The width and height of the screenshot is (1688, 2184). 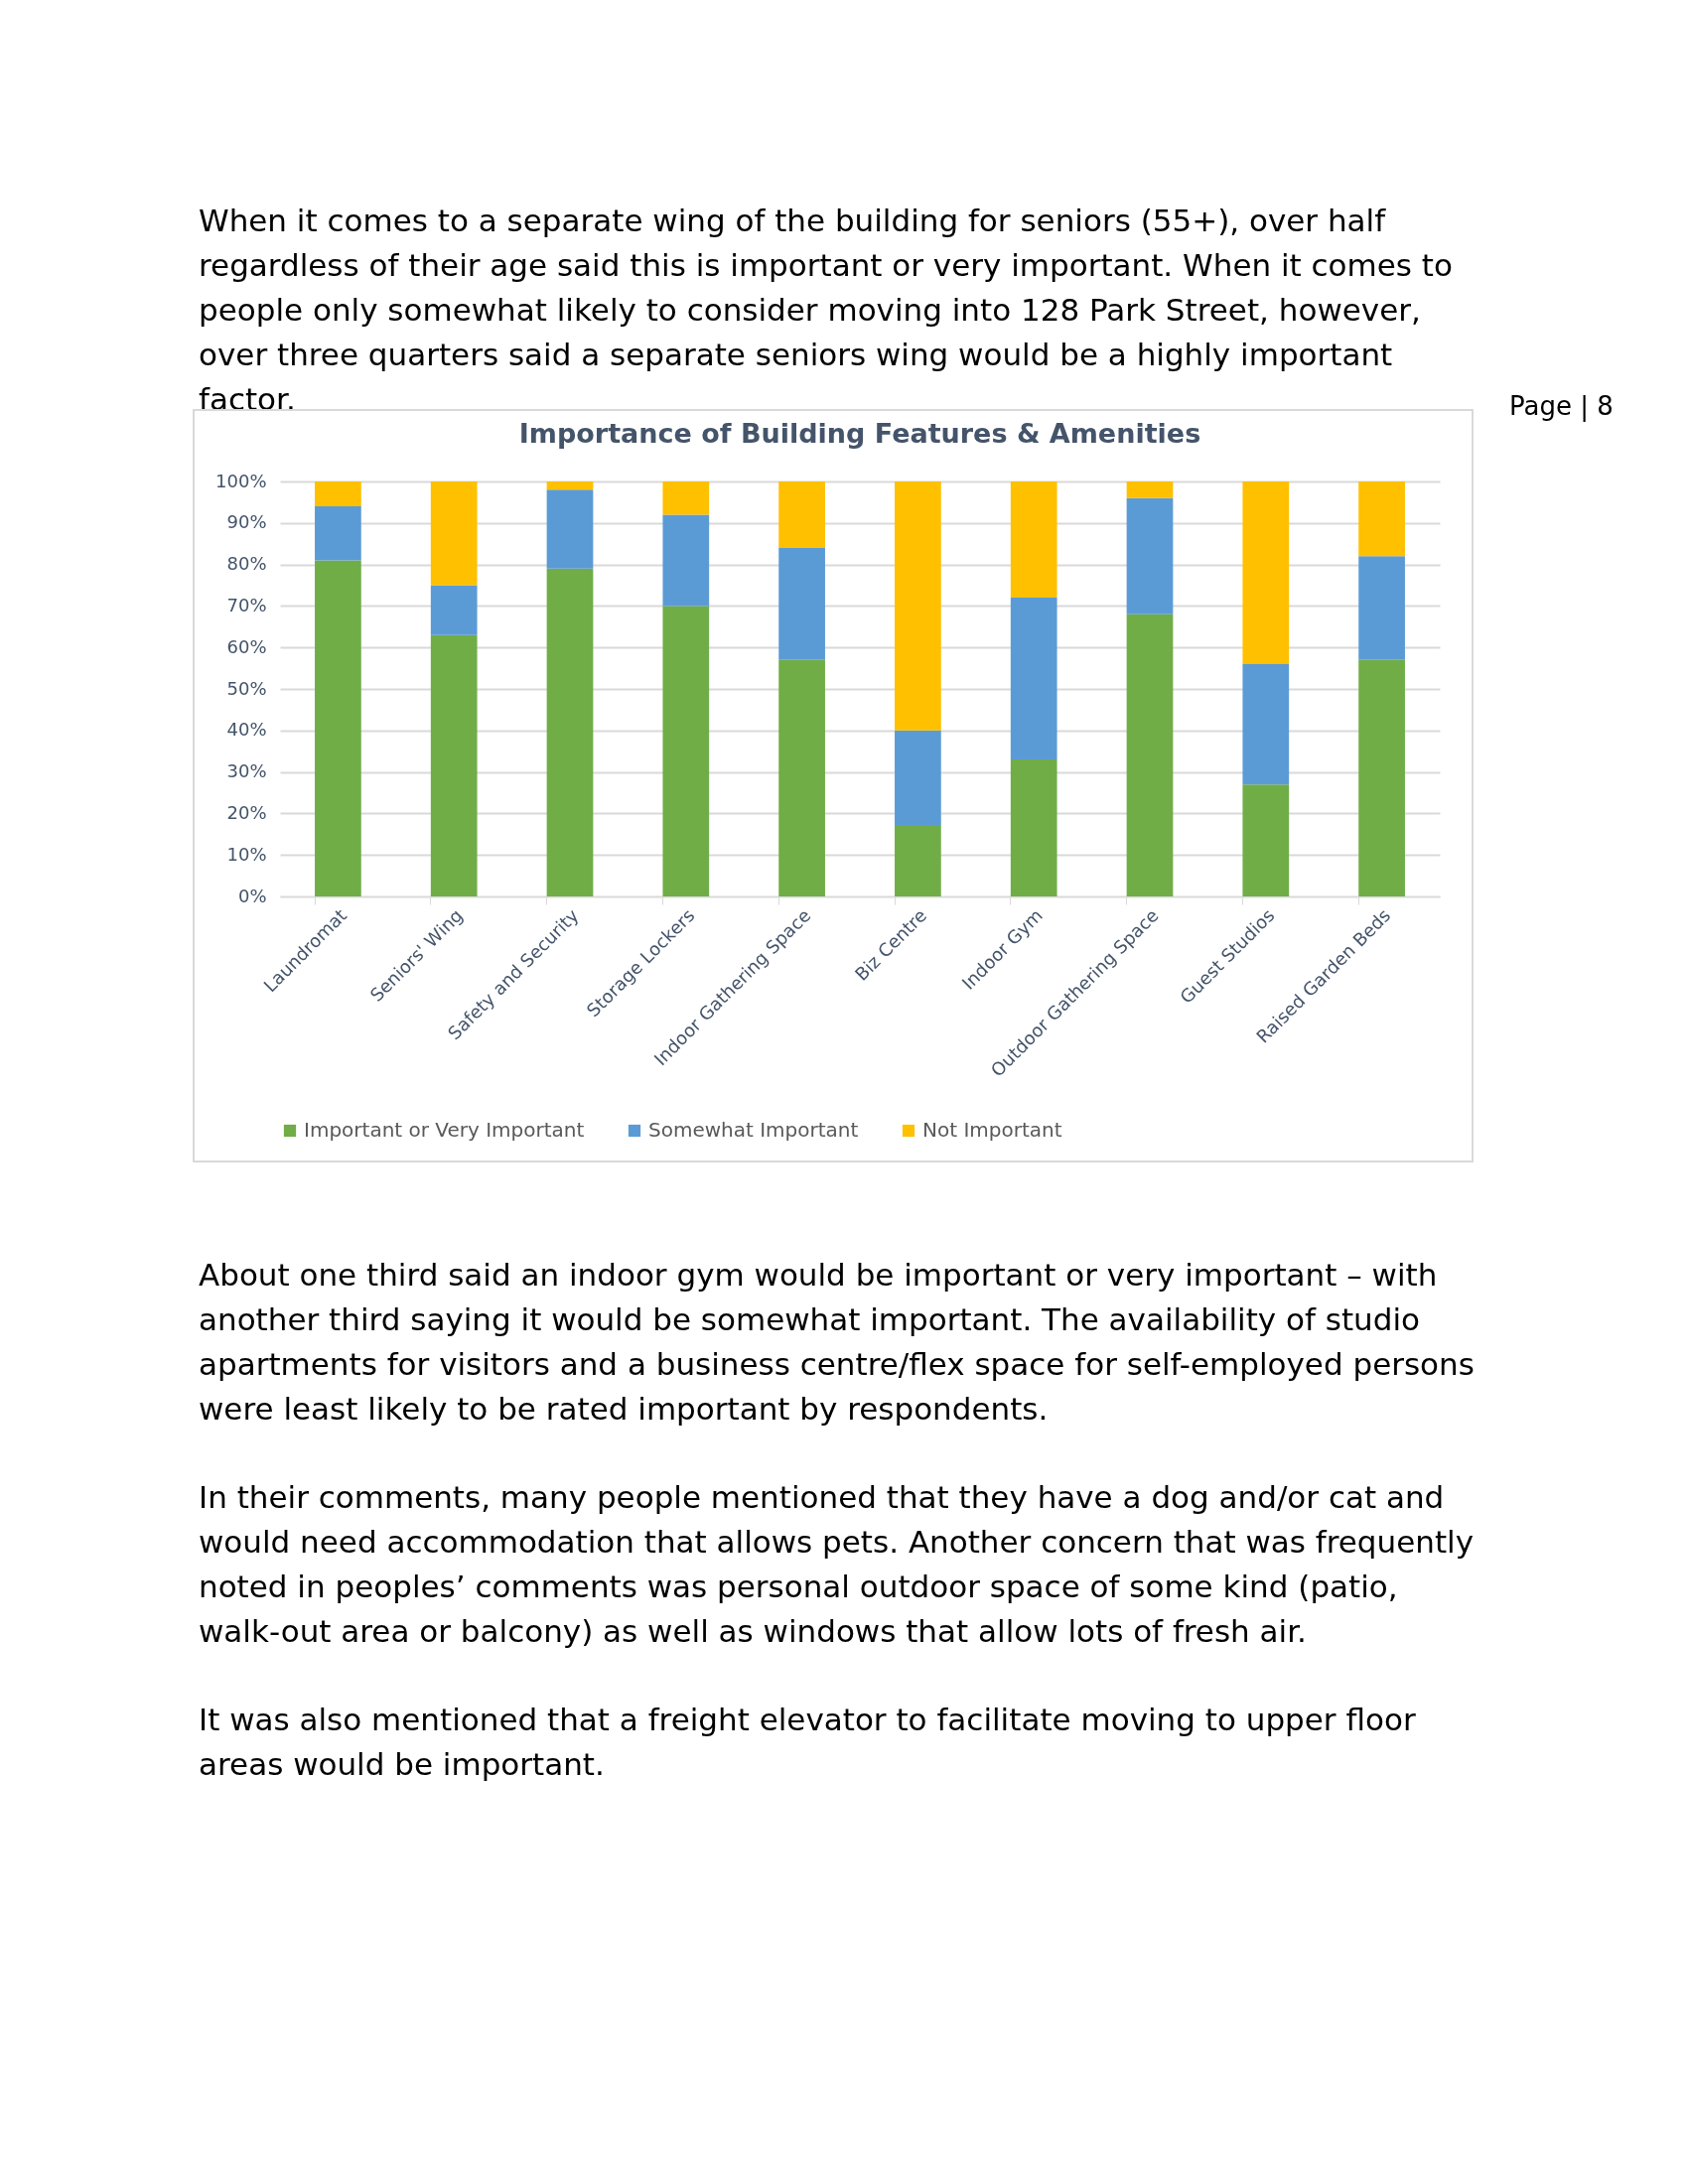 What do you see at coordinates (837, 1342) in the screenshot?
I see `text: About one third said an indoor gym would be important or very important – with another third saying it would be somewhat important. The availability of studio apartments for visitors and a business centre/flex space for self-employed persons were least likely to be rated important by respondents.` at bounding box center [837, 1342].